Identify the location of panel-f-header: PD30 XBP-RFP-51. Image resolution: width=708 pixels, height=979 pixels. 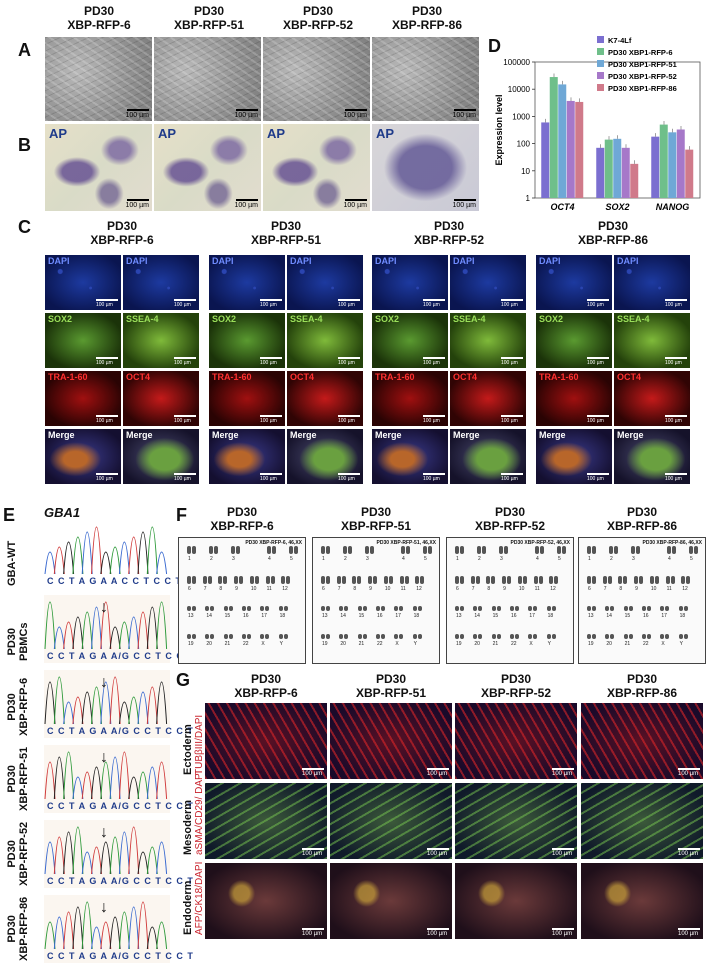
(376, 519).